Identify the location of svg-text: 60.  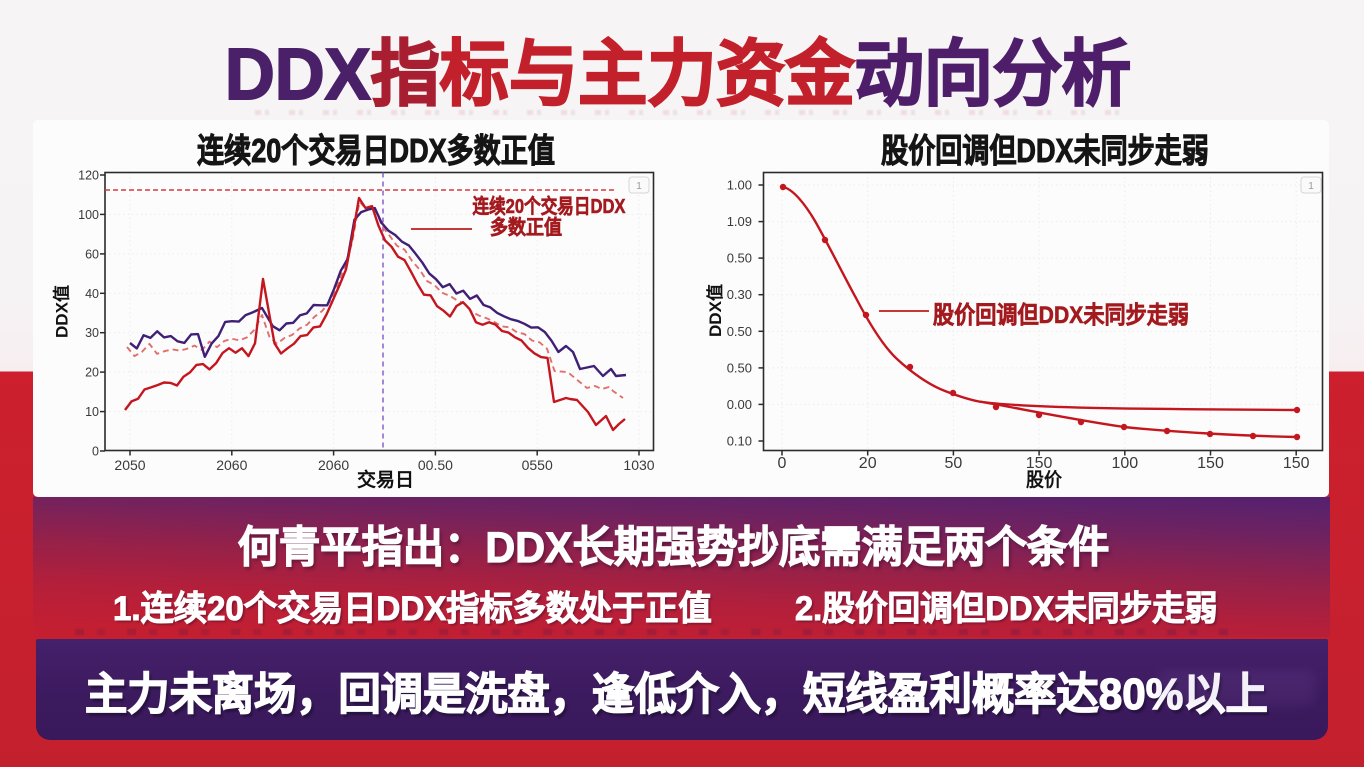
(92, 254).